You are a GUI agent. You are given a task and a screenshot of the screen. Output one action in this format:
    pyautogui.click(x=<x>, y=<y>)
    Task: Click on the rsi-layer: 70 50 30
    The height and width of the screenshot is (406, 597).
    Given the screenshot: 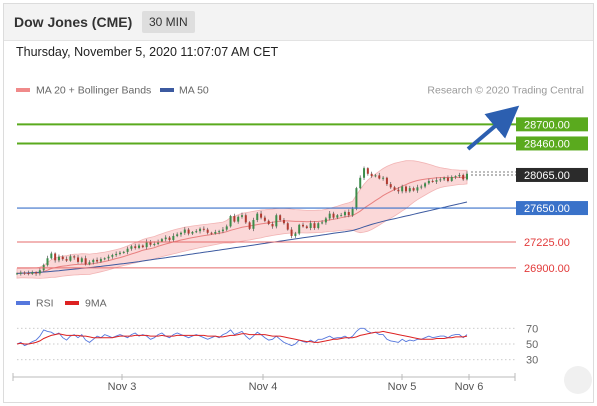 What is the action you would take?
    pyautogui.click(x=277, y=345)
    